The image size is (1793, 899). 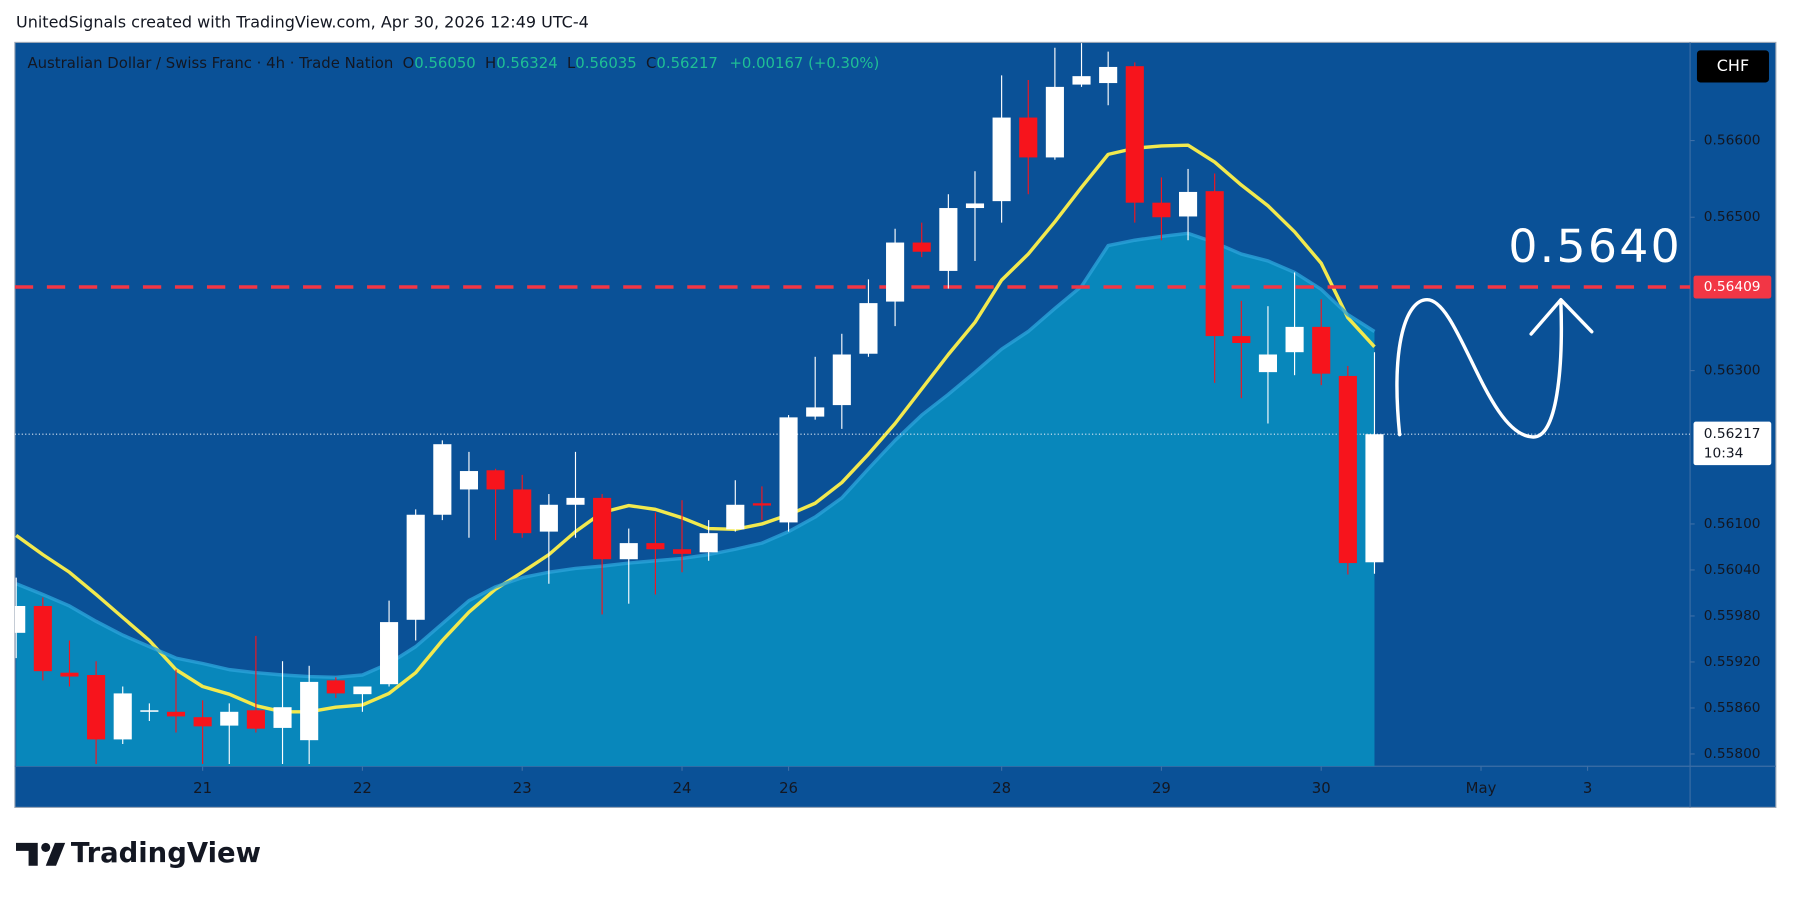 I want to click on x-tick-label: 26, so click(x=788, y=788).